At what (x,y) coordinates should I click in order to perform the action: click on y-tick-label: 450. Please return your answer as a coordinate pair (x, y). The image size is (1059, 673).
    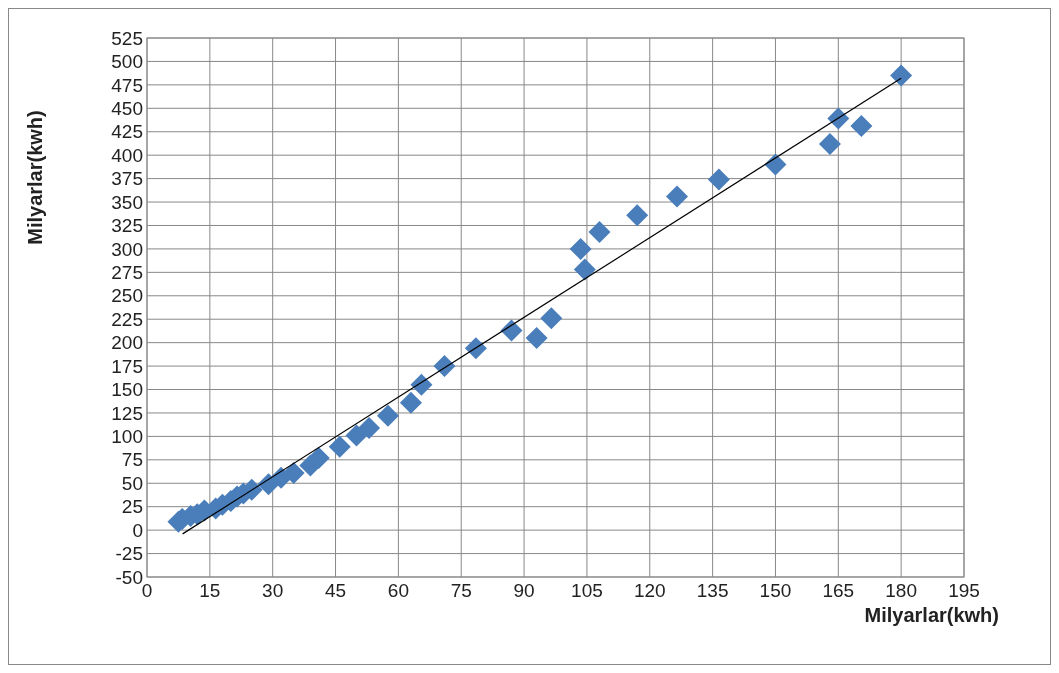
    Looking at the image, I should click on (127, 108).